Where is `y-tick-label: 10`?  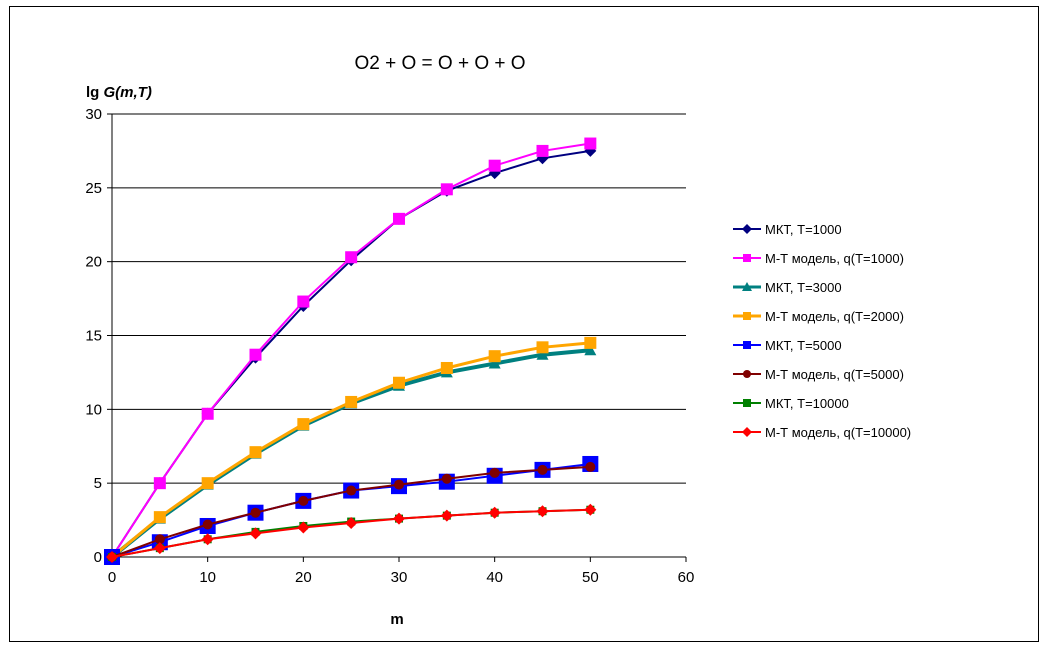
y-tick-label: 10 is located at coordinates (93, 409).